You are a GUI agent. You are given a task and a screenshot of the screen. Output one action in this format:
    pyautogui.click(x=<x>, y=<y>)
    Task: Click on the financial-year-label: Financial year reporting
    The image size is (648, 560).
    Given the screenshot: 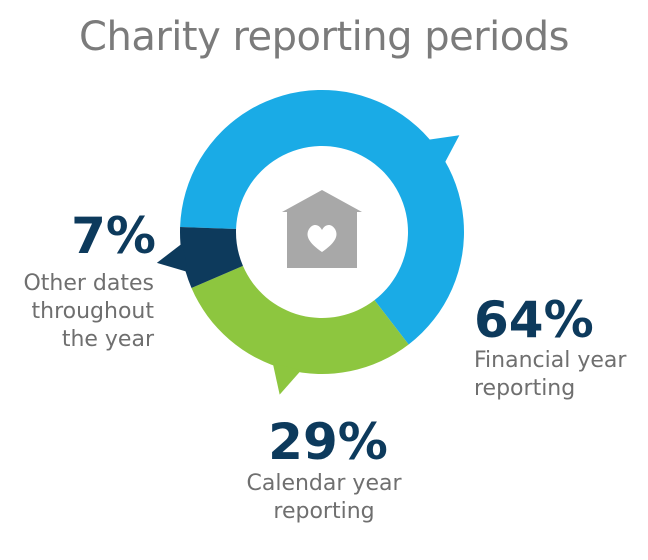 What is the action you would take?
    pyautogui.click(x=550, y=374)
    